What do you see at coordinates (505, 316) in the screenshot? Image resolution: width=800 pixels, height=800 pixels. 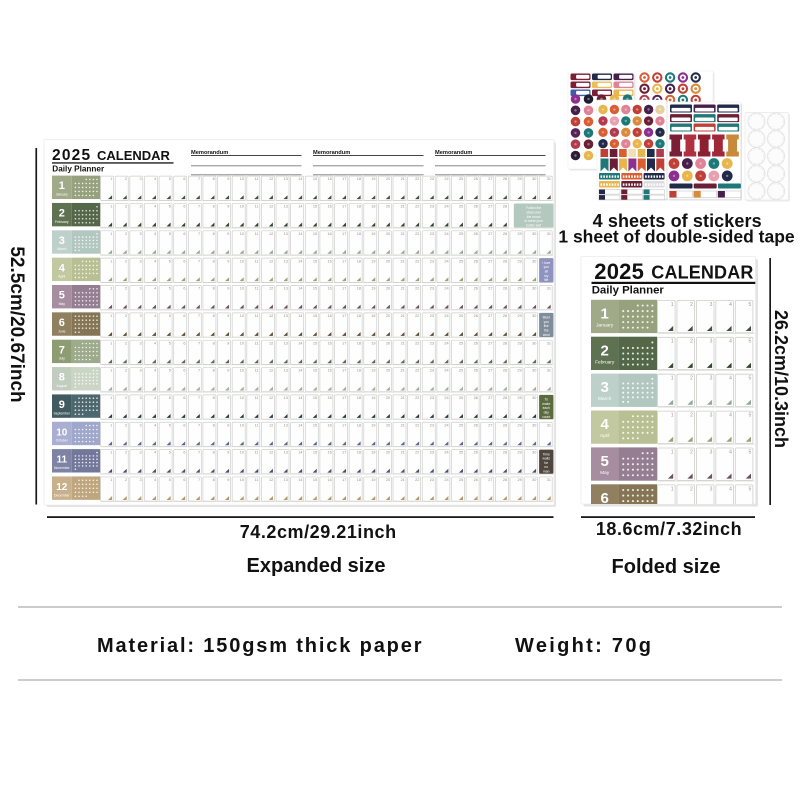 I see `svg-text: 28` at bounding box center [505, 316].